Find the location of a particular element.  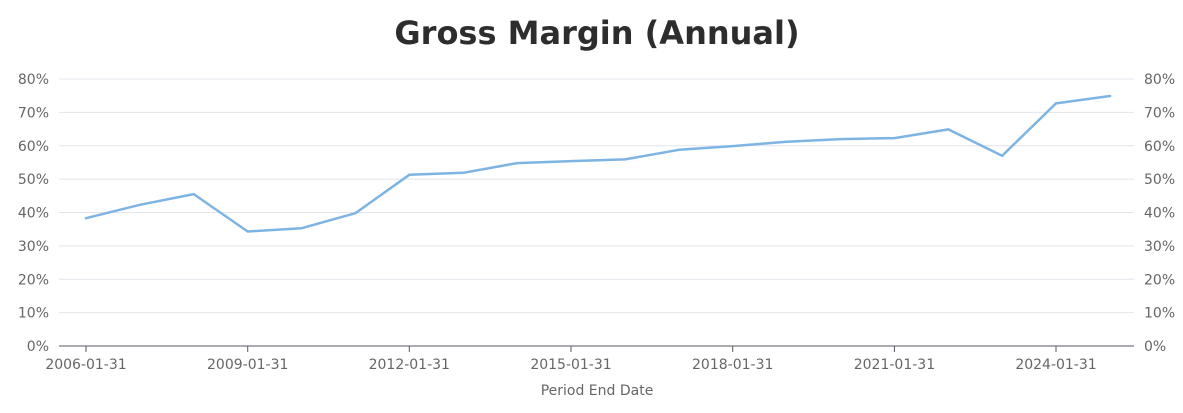

y-tick-label-left: 20% is located at coordinates (33, 280).